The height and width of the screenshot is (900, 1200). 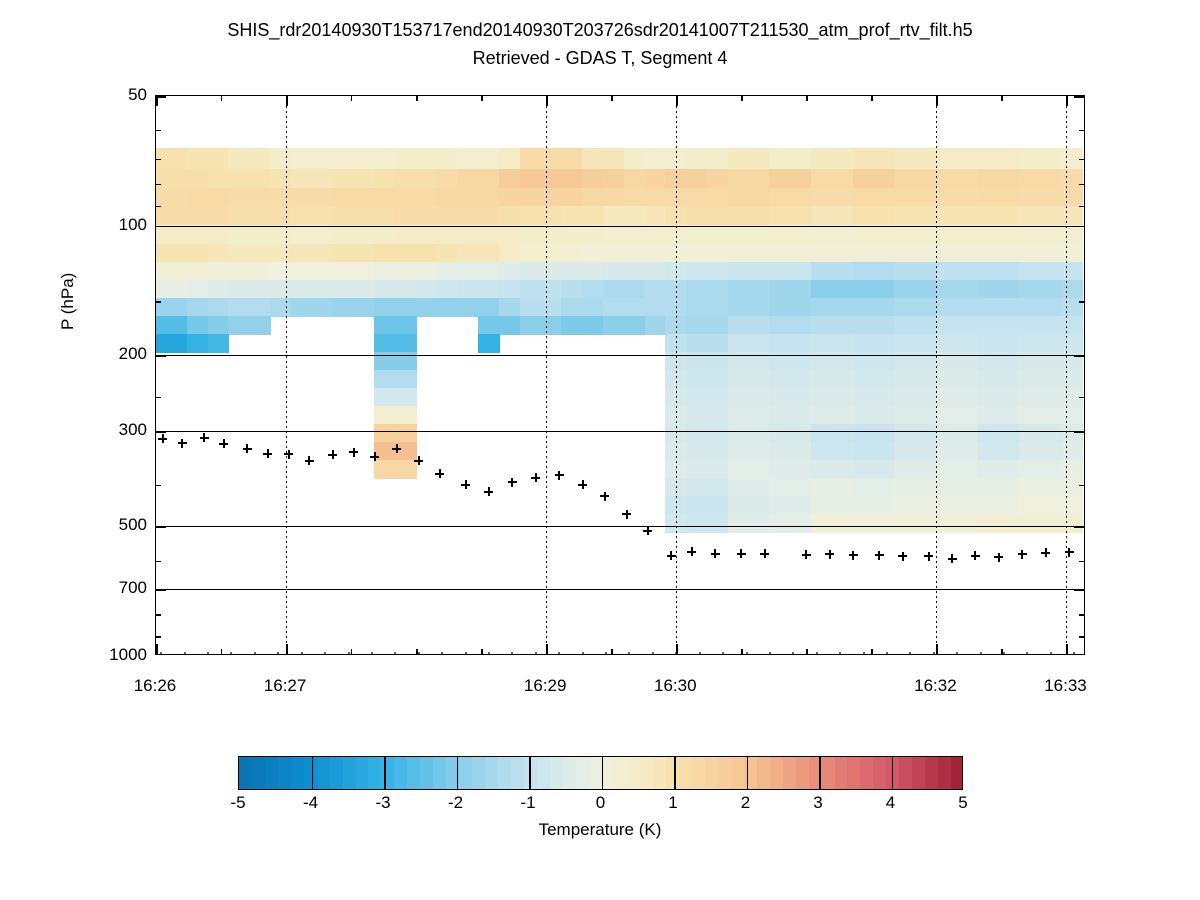 What do you see at coordinates (818, 802) in the screenshot?
I see `colorbar-tick-label: 3` at bounding box center [818, 802].